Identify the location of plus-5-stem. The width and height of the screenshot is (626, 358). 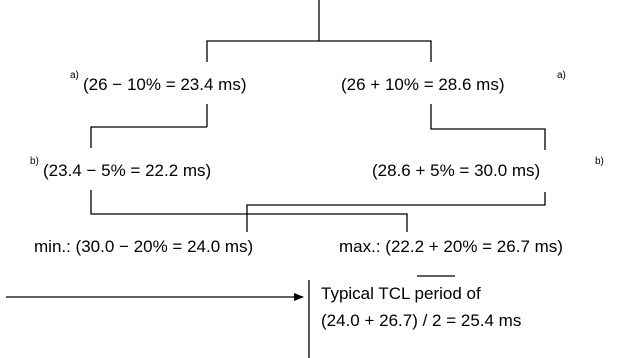
(396, 212).